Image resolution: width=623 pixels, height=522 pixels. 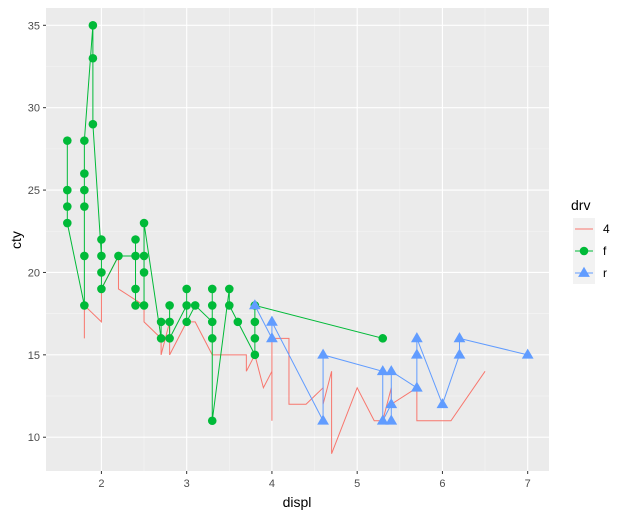 I want to click on y-axis: 10 15 20 25 30 35, so click(x=37, y=232).